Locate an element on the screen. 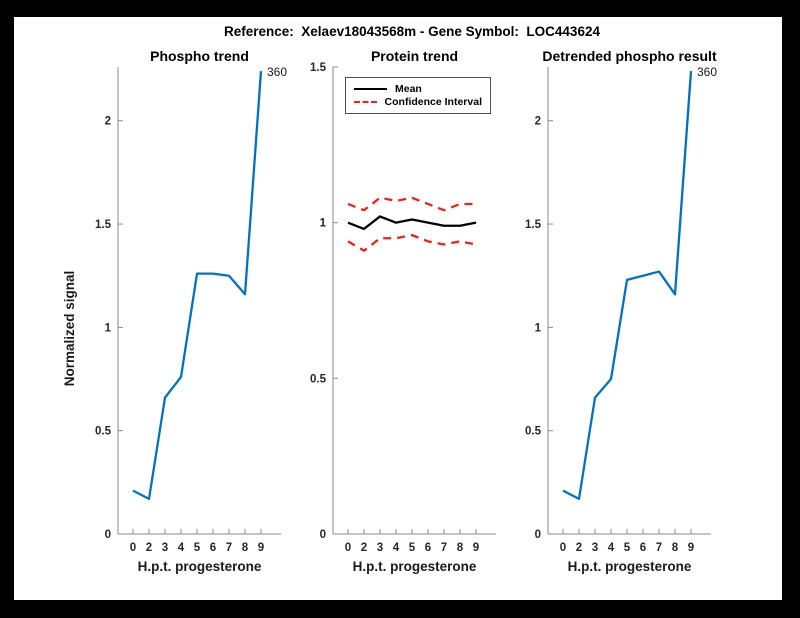  legend: Mean Confidence Interval is located at coordinates (418, 95).